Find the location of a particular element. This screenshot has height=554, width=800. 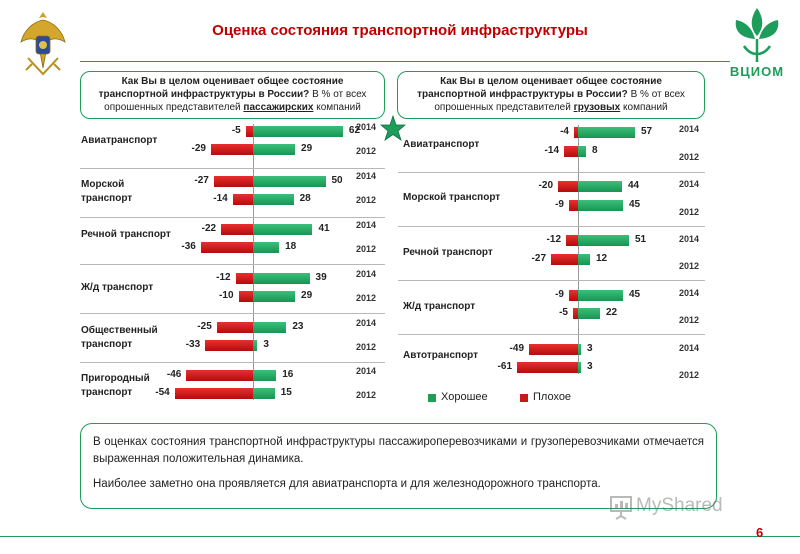

chart-0-category-label: Общественный транспорт is located at coordinates (119, 337).